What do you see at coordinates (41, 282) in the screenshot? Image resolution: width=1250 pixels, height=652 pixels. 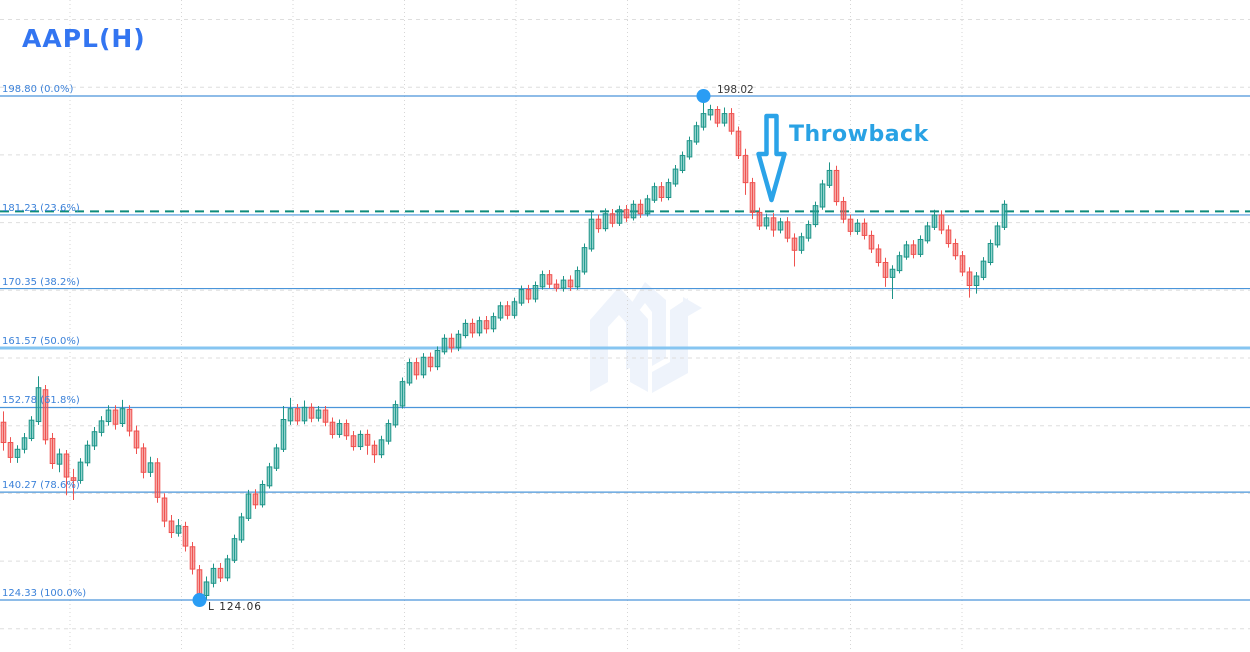 I see `fib-level-label-38-2: 170.35 (38.2%)` at bounding box center [41, 282].